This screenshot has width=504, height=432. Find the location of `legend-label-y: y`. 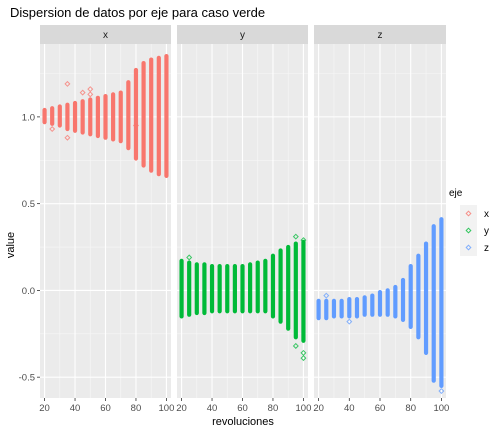

legend-label-y: y is located at coordinates (486, 231).